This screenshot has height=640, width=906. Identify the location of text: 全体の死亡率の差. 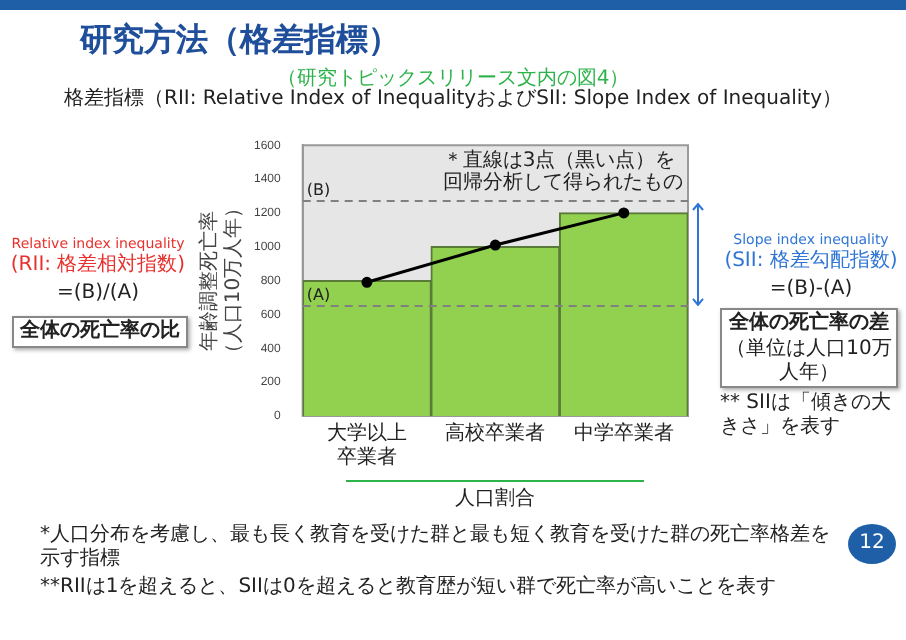
(809, 324).